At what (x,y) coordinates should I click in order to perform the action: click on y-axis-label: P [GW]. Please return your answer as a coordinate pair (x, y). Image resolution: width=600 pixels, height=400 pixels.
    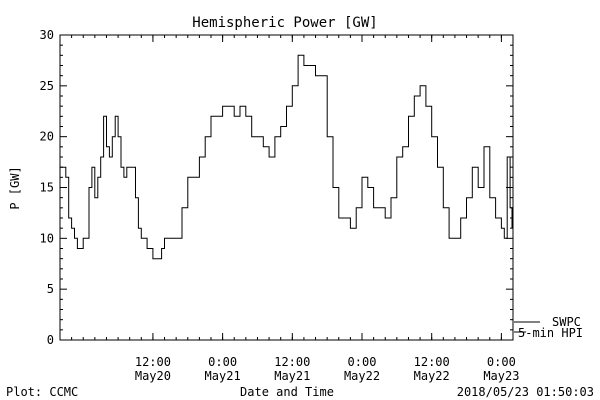
    Looking at the image, I should click on (15, 187).